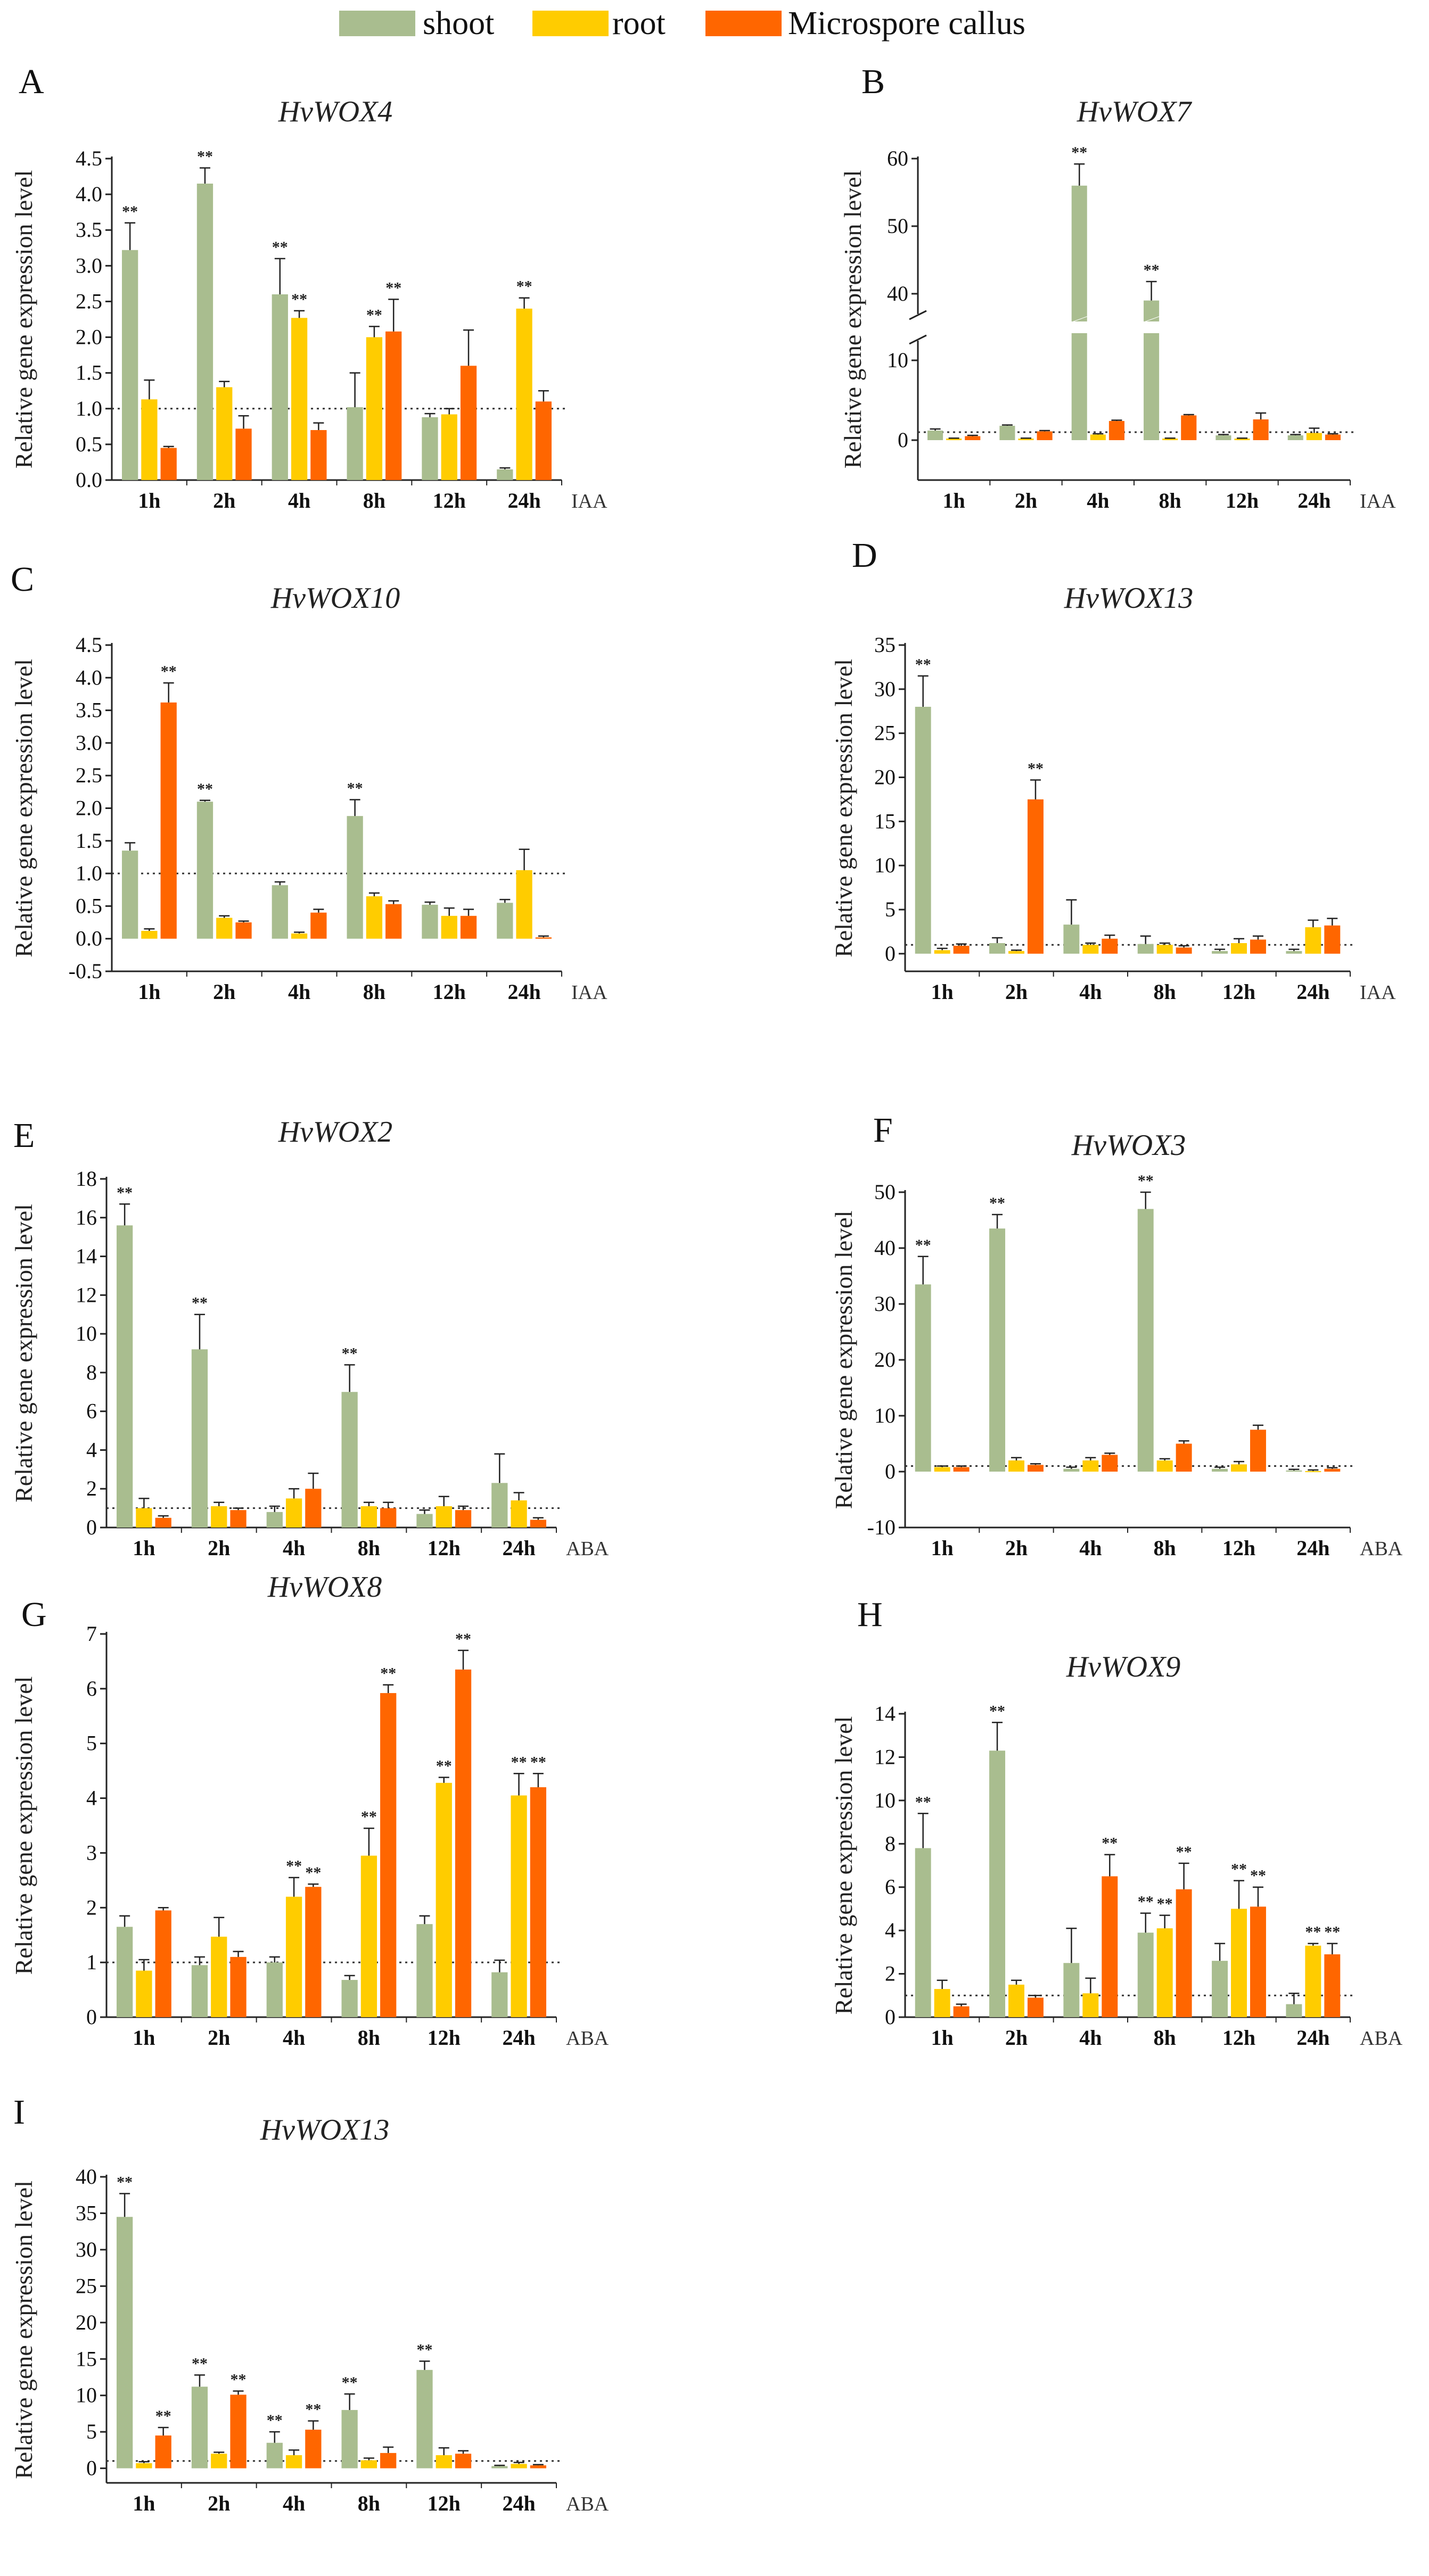  I want to click on gene-title: HvWOX7, so click(1135, 111).